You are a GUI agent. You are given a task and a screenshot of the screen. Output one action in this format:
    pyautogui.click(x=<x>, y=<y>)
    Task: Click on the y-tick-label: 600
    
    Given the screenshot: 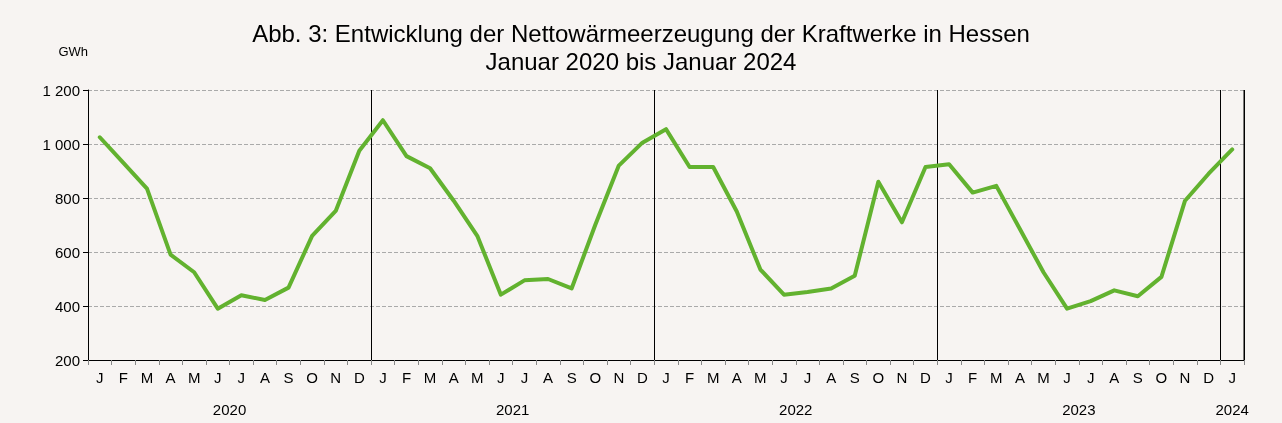 What is the action you would take?
    pyautogui.click(x=67, y=252)
    